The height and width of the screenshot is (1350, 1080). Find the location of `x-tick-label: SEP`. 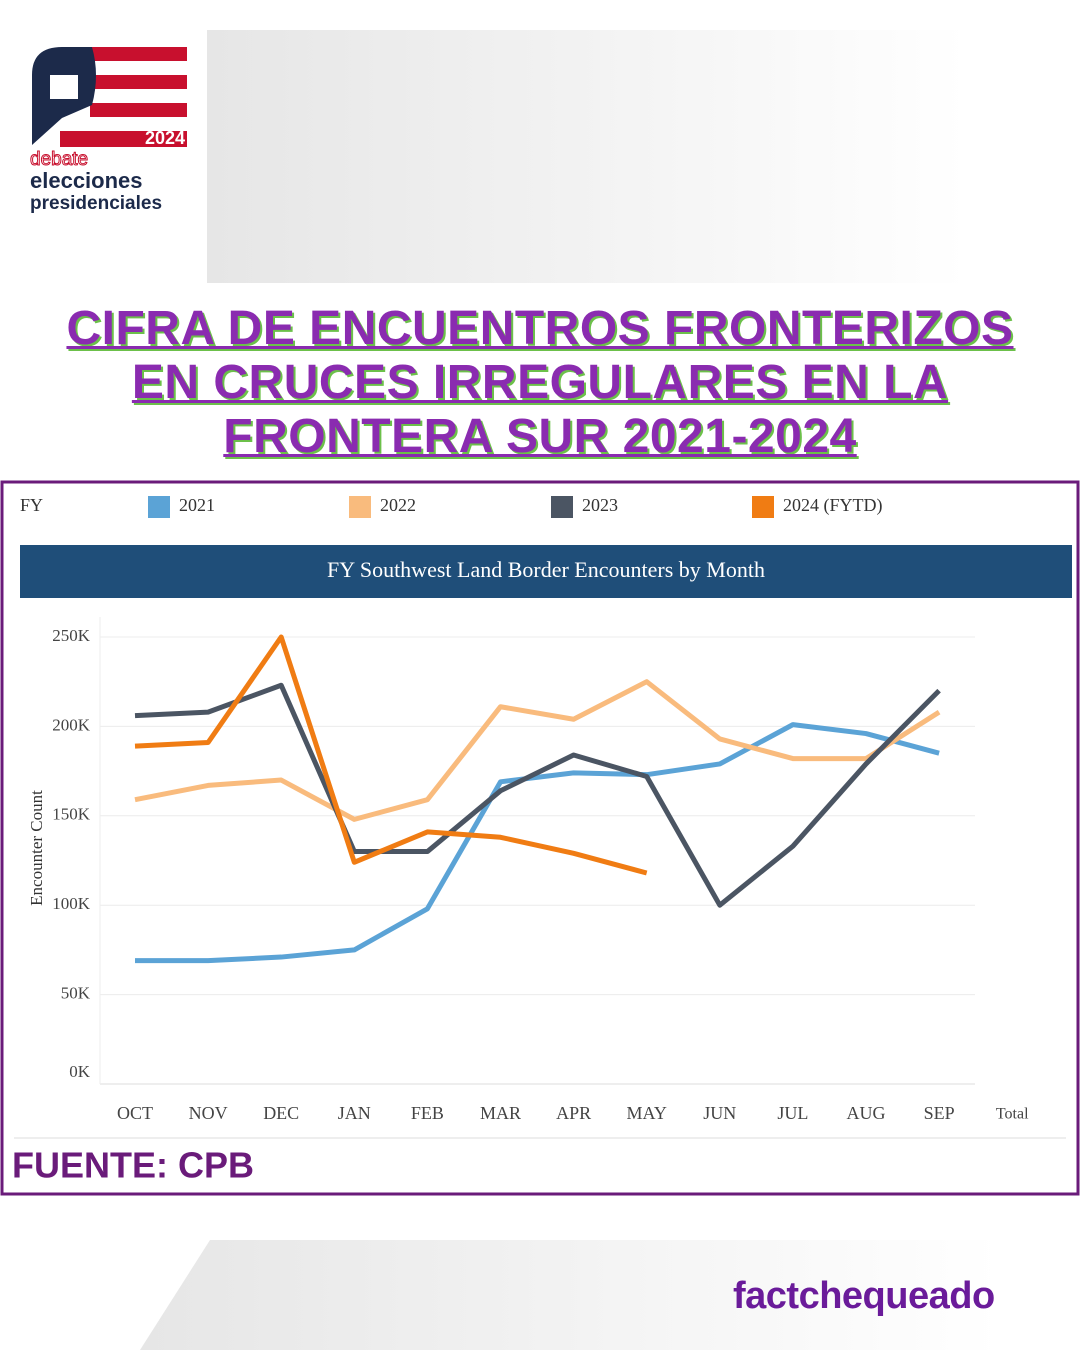

x-tick-label: SEP is located at coordinates (939, 1113).